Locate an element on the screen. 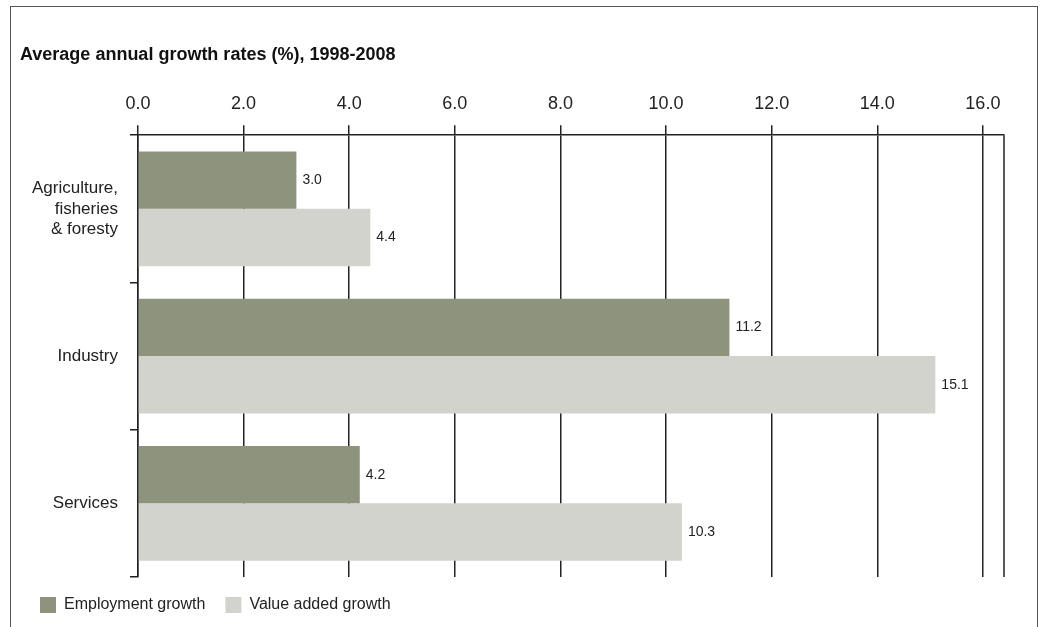  x-tick-label: 6.0 is located at coordinates (455, 103).